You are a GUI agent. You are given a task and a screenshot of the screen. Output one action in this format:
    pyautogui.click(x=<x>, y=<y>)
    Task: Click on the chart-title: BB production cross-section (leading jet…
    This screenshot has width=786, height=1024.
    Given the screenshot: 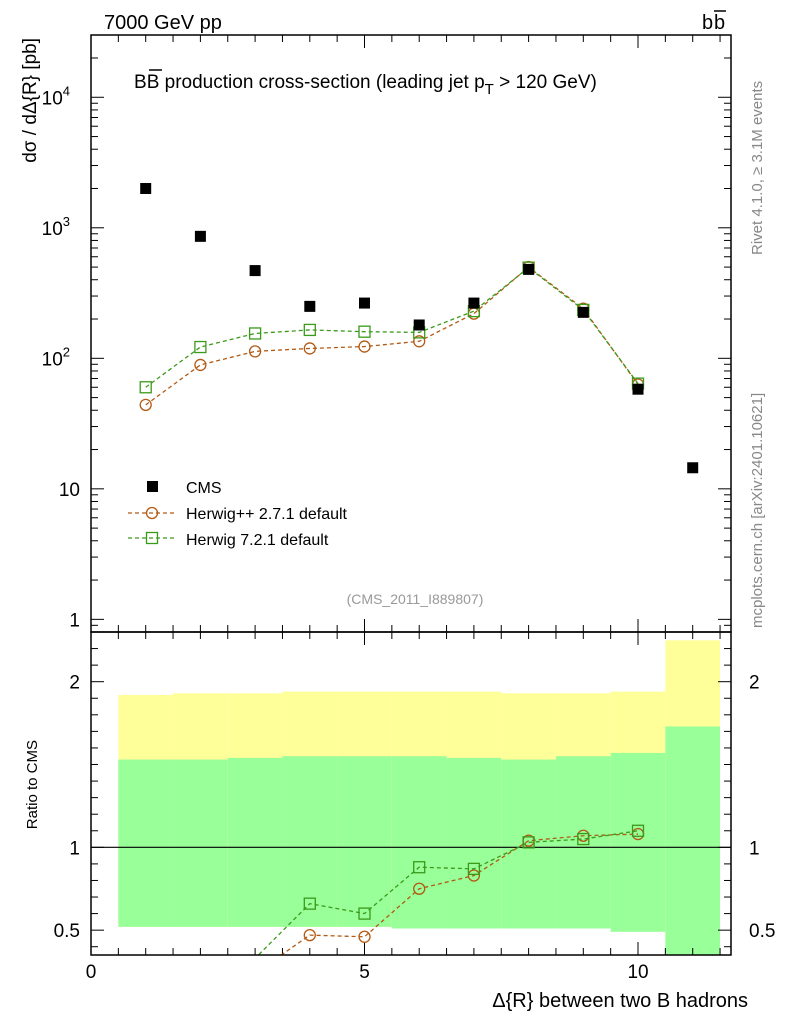 What is the action you would take?
    pyautogui.click(x=365, y=85)
    